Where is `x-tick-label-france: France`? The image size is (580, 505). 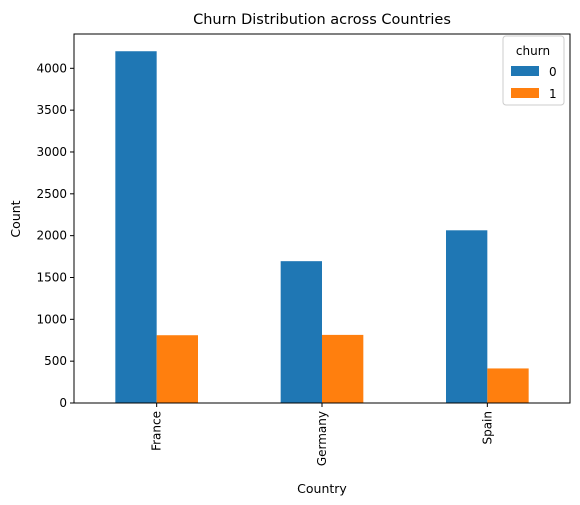
x-tick-label-france: France is located at coordinates (157, 431).